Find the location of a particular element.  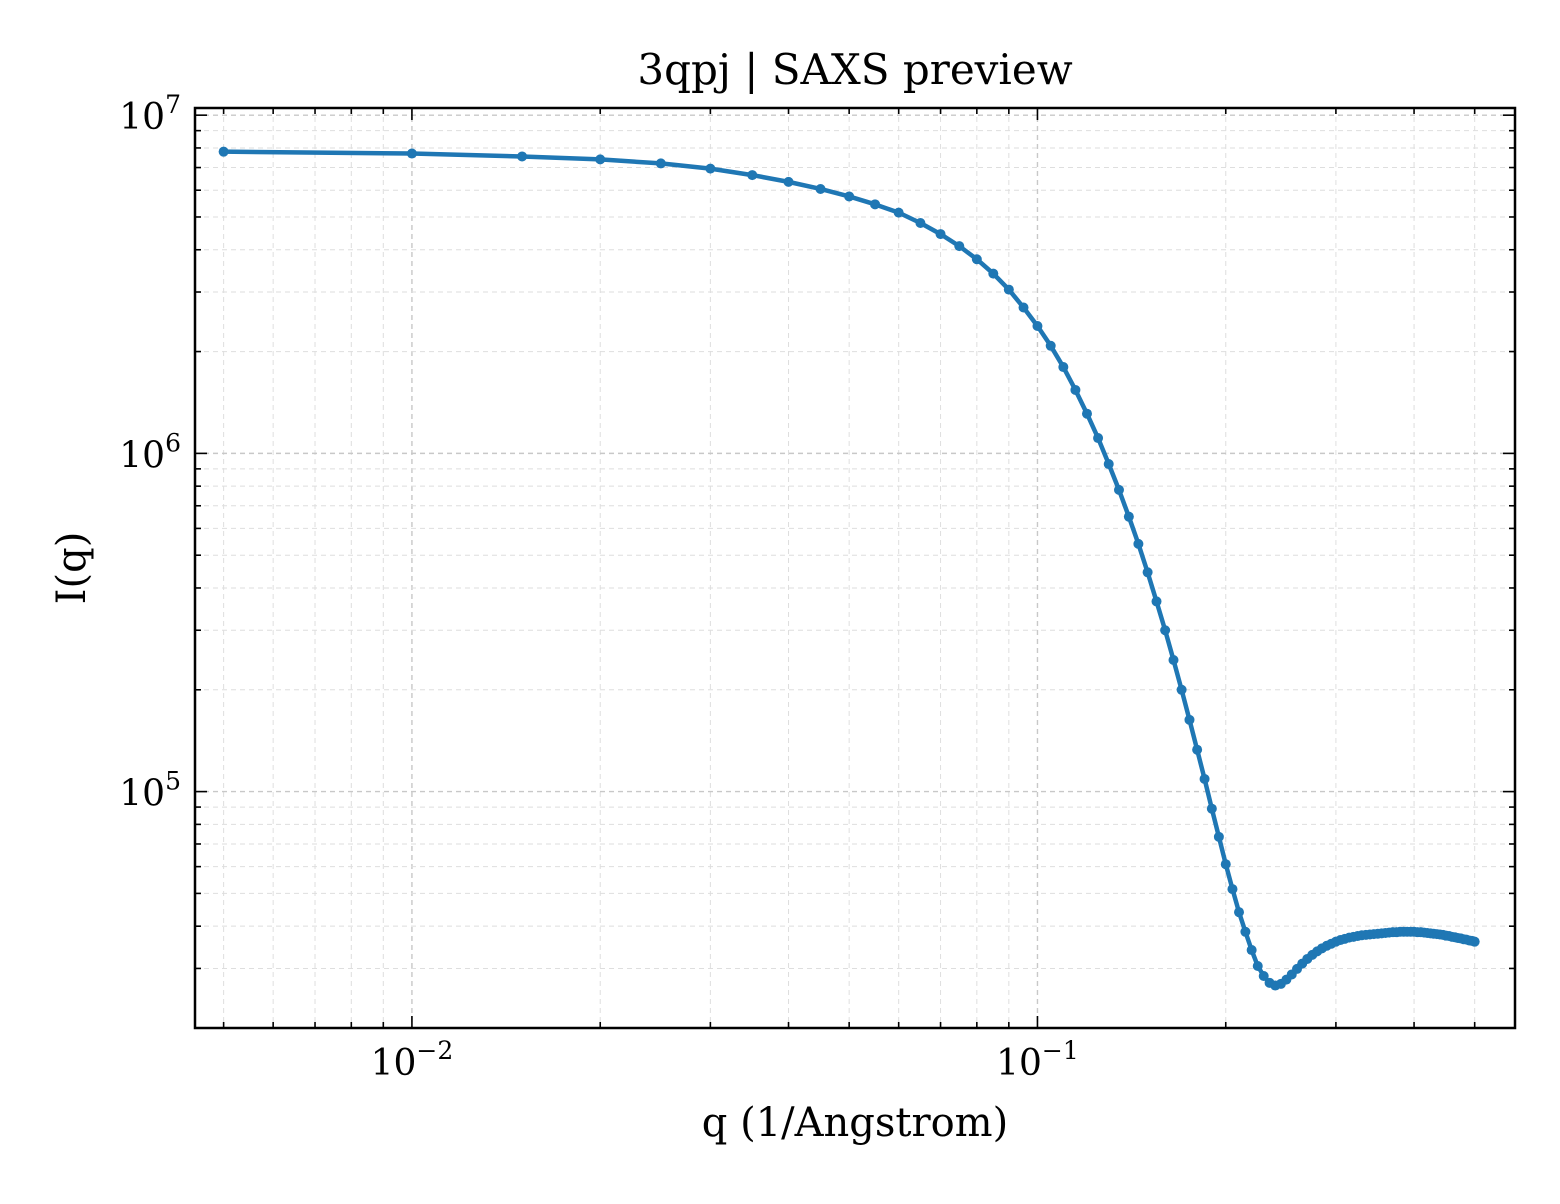

y-tick-label: 10⁵ is located at coordinates (150, 791).